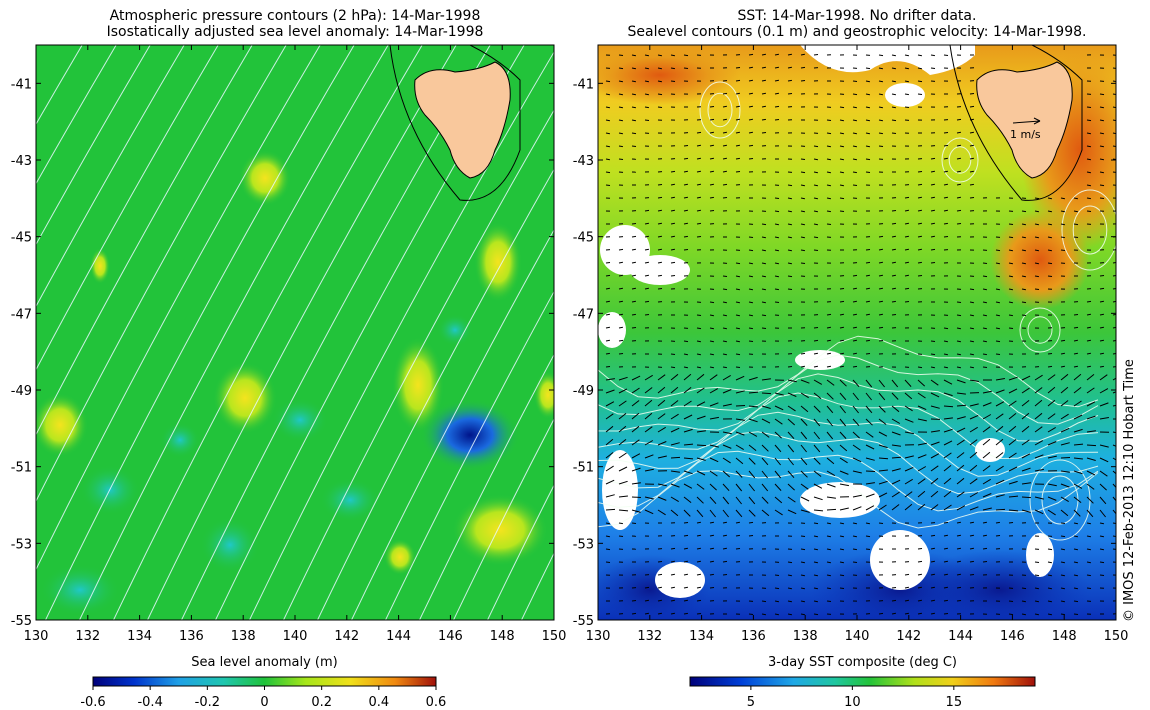 Image resolution: width=1150 pixels, height=710 pixels. I want to click on sealevel-contour, so click(848, 463).